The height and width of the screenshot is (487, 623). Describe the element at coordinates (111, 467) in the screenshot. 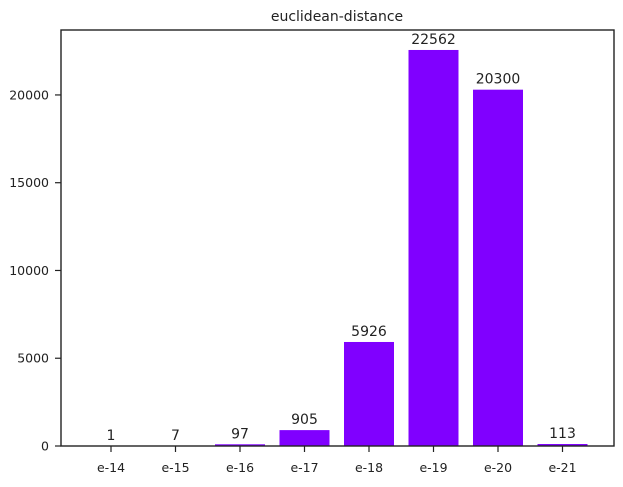

I see `x-tick-label-e-14: e-14` at that location.